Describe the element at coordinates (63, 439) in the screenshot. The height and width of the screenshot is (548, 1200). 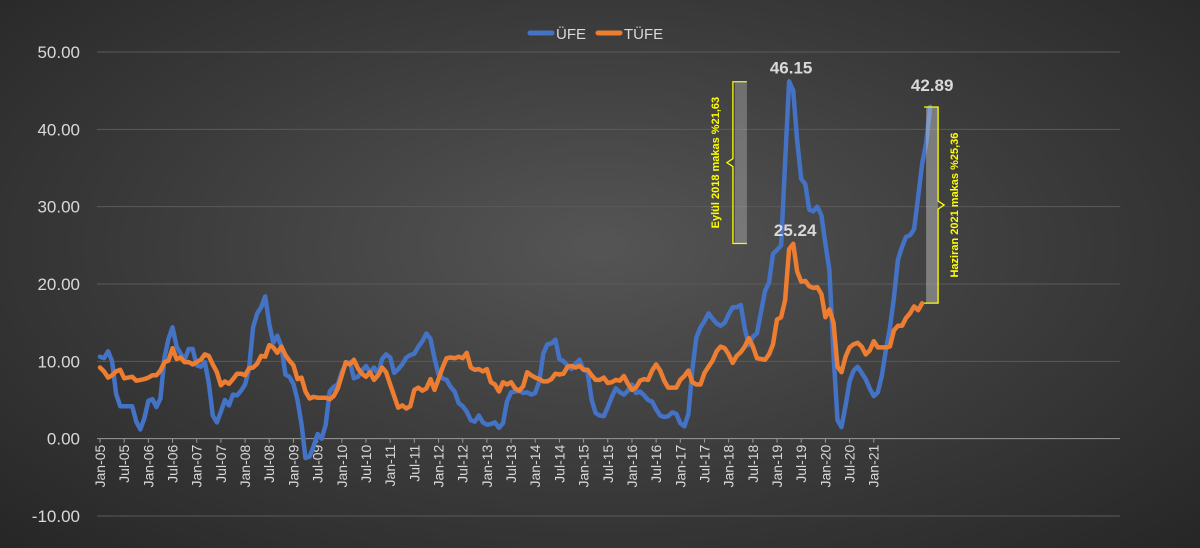
I see `y-tick-label: 0.00` at that location.